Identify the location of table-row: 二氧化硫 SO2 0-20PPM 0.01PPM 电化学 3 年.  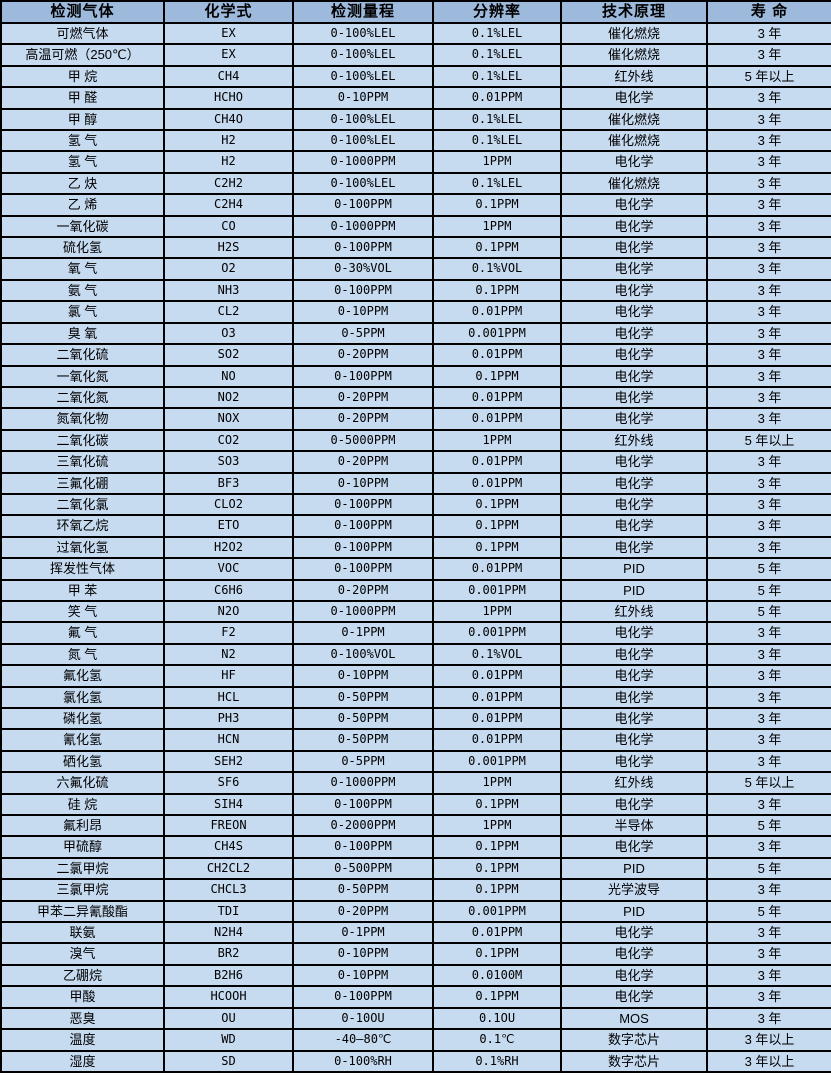
(415, 355).